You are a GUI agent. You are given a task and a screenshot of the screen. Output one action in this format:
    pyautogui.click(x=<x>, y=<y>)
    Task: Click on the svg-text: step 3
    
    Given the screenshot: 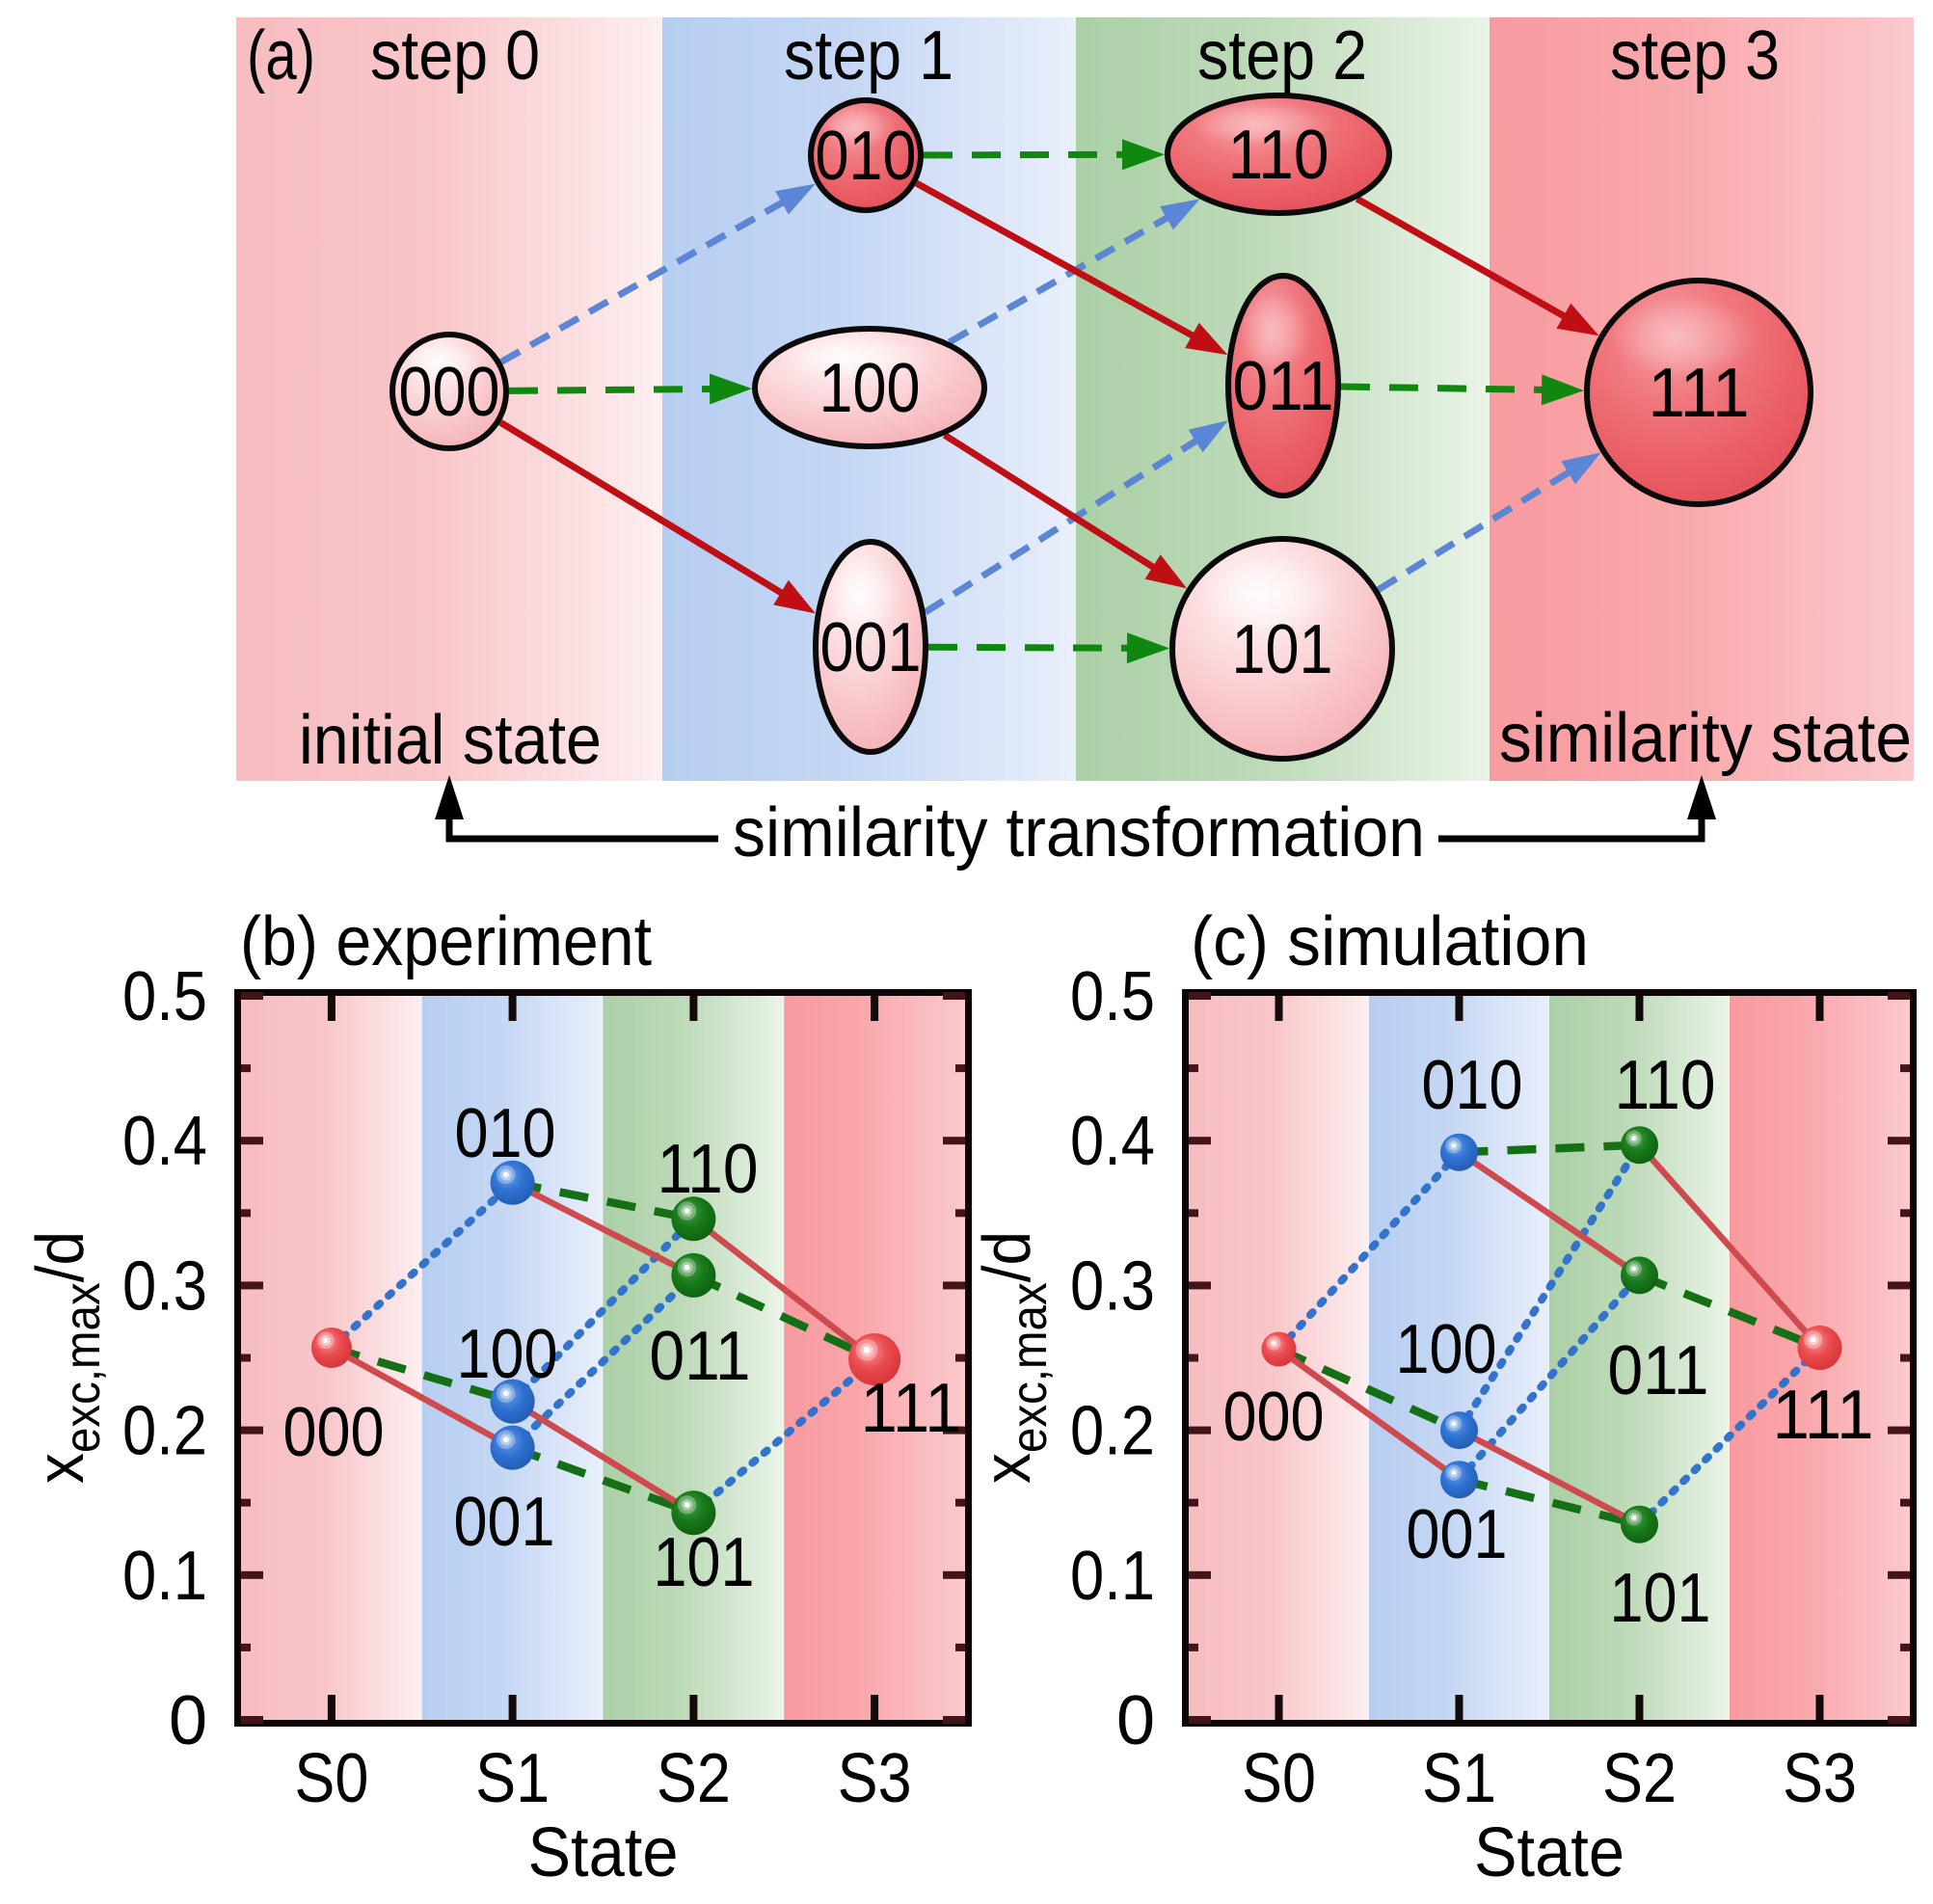 What is the action you would take?
    pyautogui.click(x=1695, y=56)
    